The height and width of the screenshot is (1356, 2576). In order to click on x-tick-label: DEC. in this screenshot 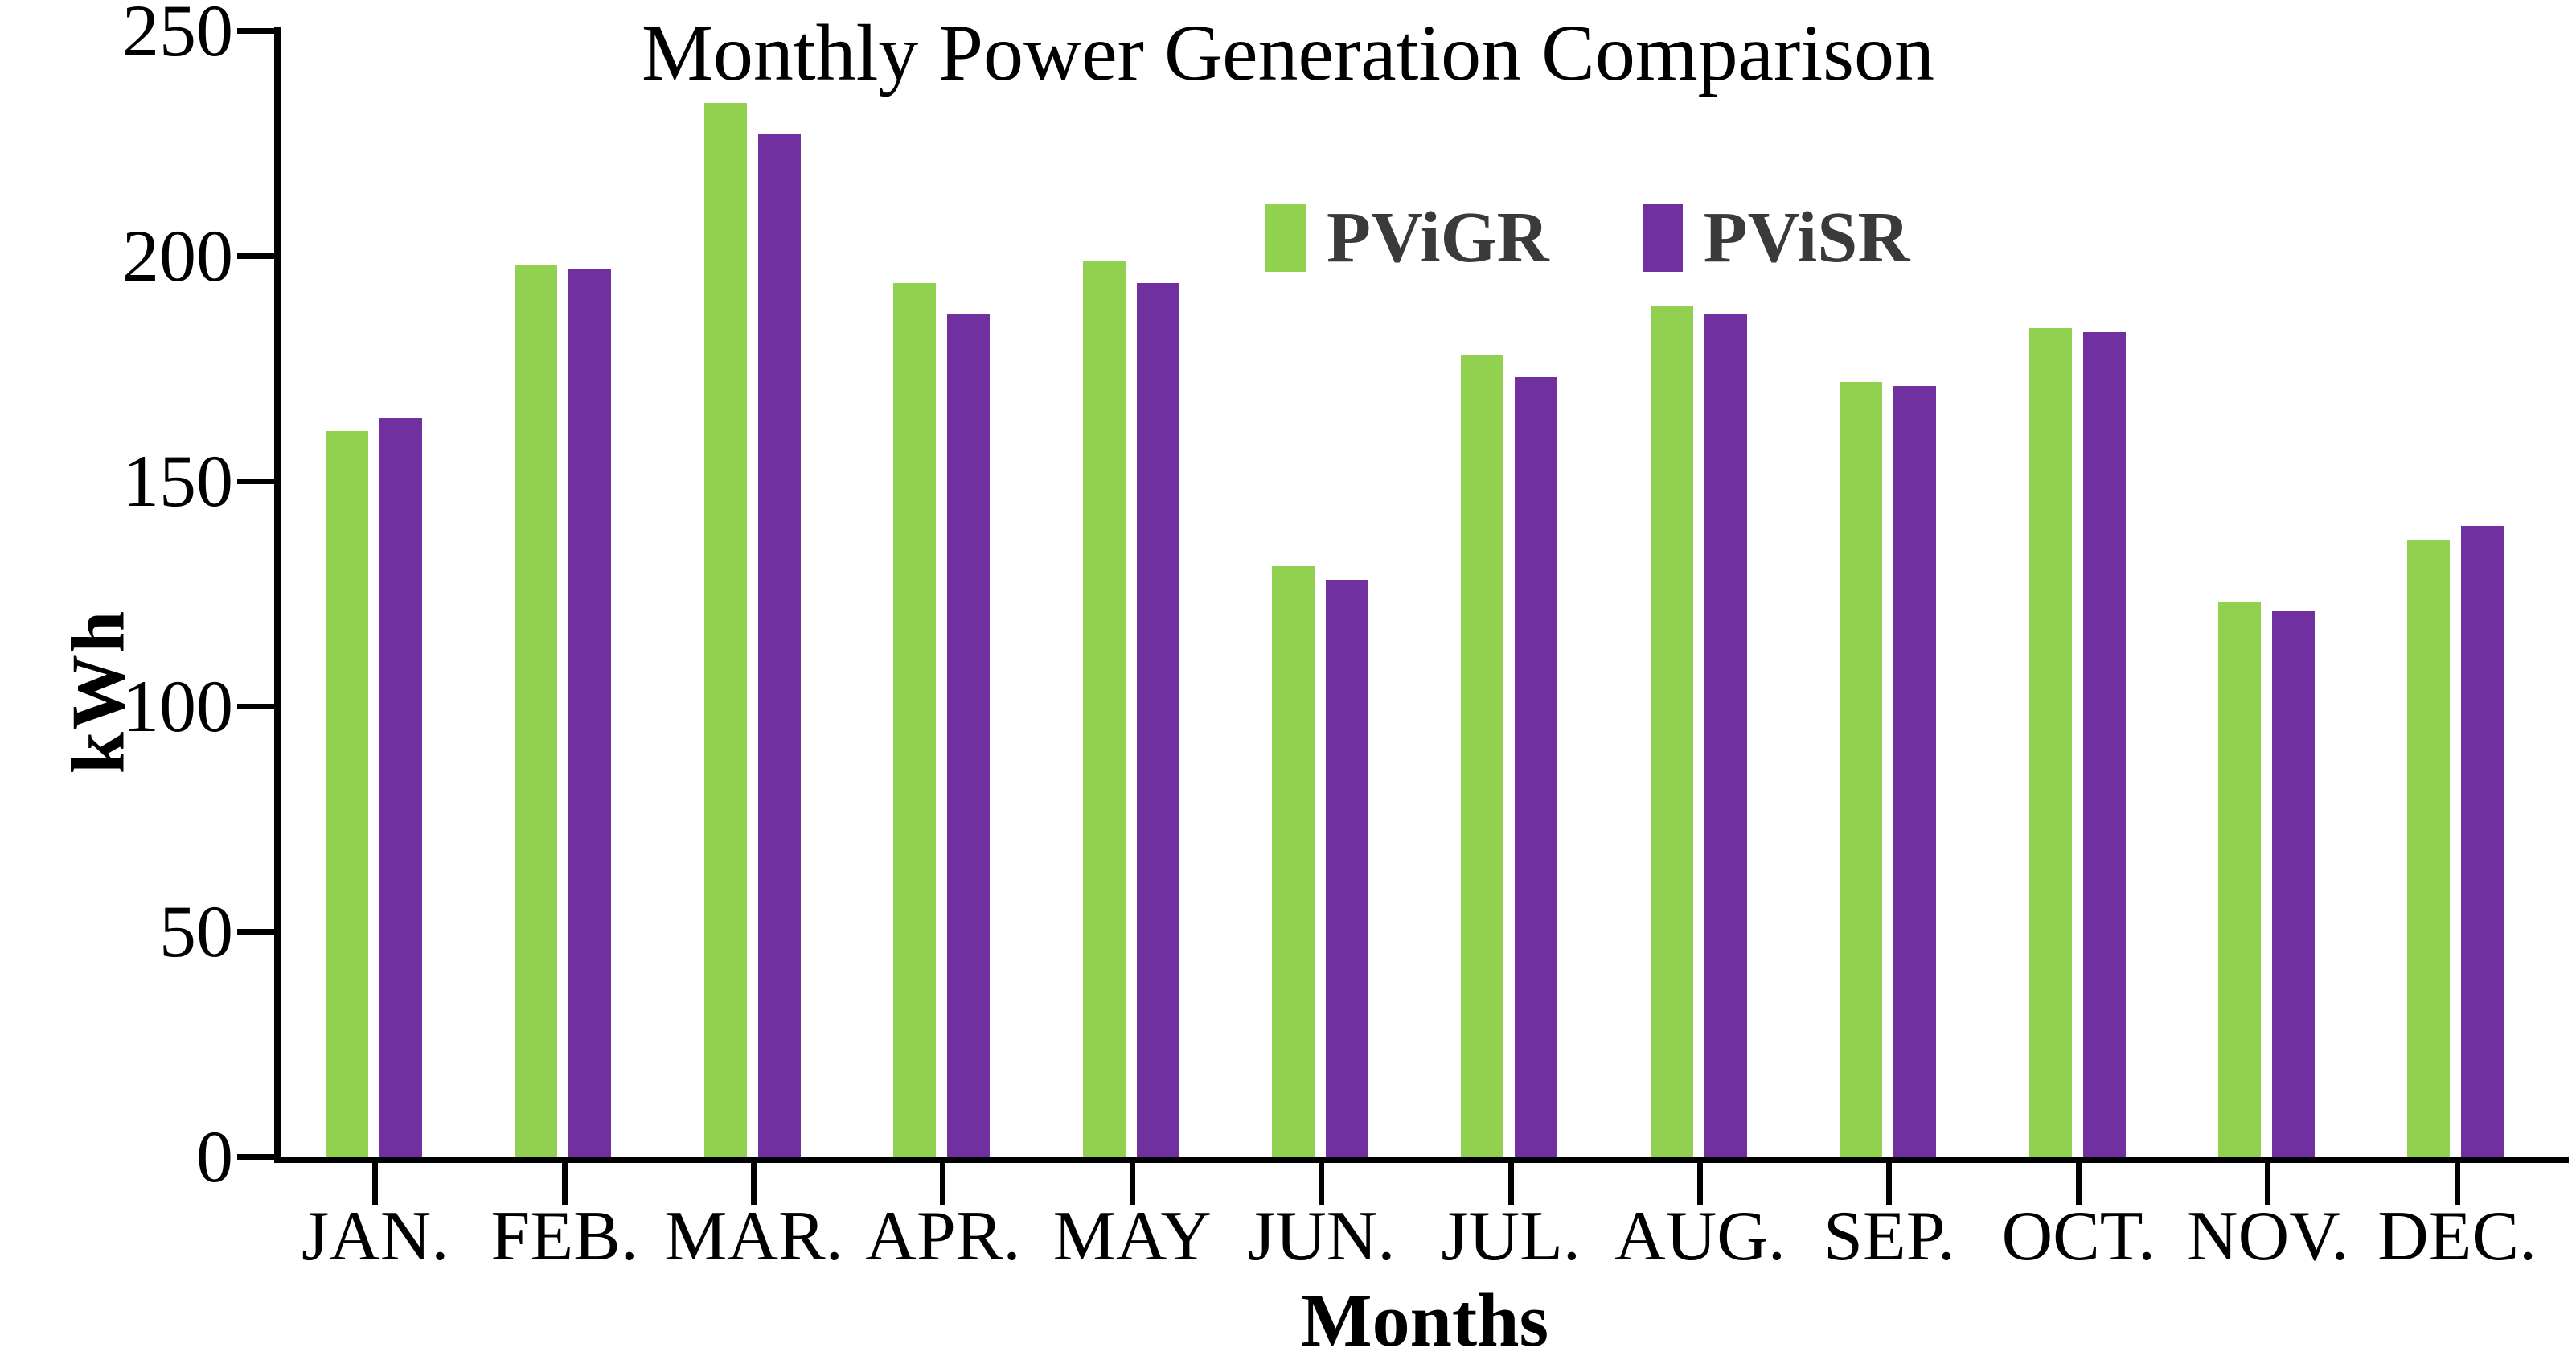, I will do `click(2457, 1237)`.